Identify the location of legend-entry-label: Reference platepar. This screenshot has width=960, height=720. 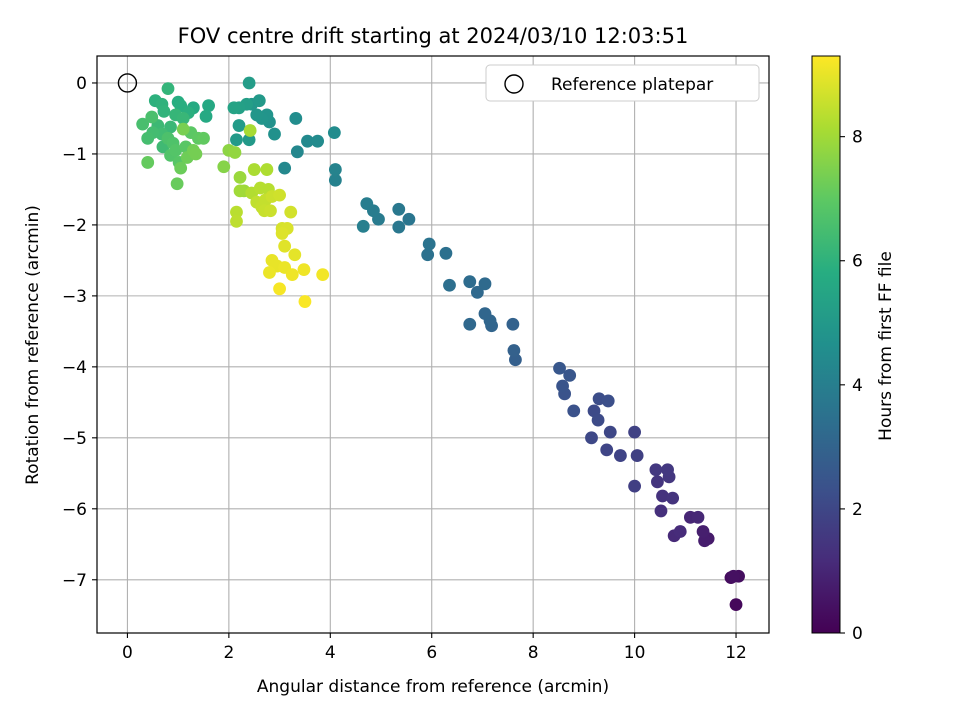
(632, 85).